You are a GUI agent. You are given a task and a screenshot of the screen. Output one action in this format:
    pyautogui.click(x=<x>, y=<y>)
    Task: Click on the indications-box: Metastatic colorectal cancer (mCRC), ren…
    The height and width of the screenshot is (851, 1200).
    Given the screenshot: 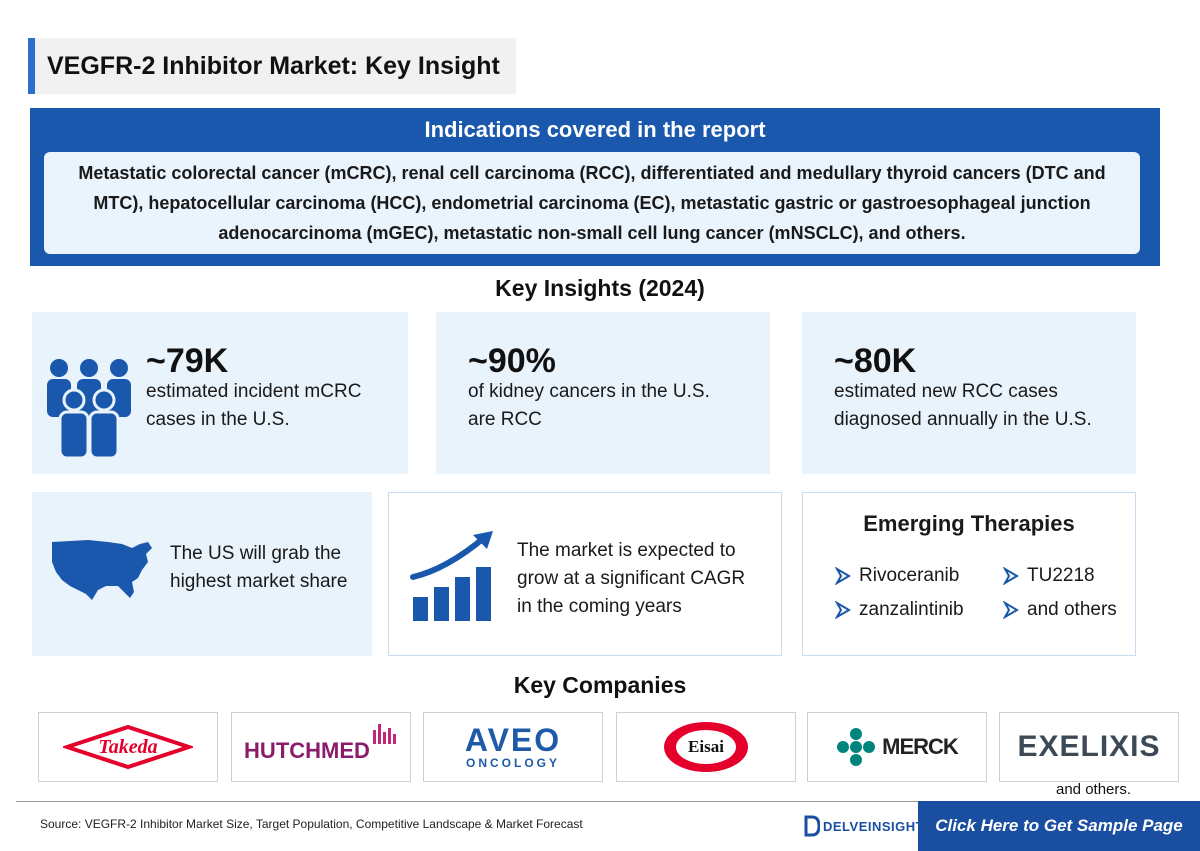 What is the action you would take?
    pyautogui.click(x=592, y=203)
    